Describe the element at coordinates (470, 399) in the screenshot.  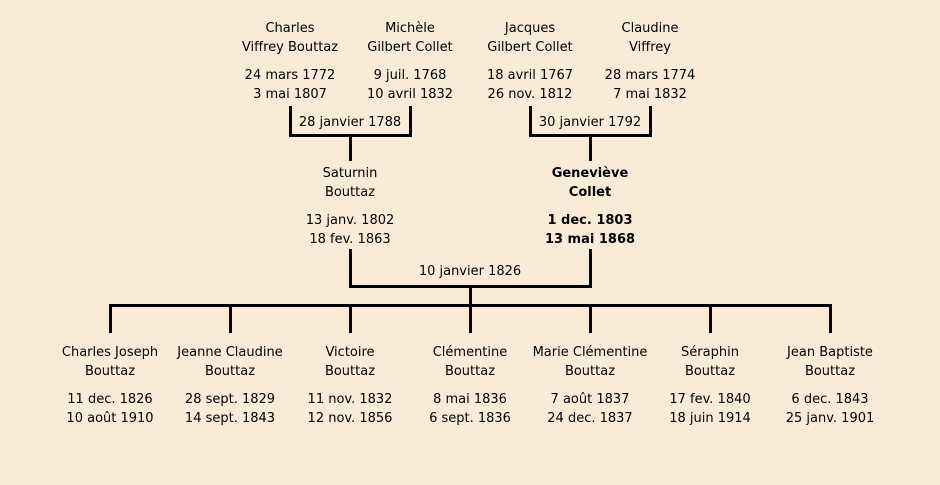
I see `person-birth-date: 8 mai 1836` at that location.